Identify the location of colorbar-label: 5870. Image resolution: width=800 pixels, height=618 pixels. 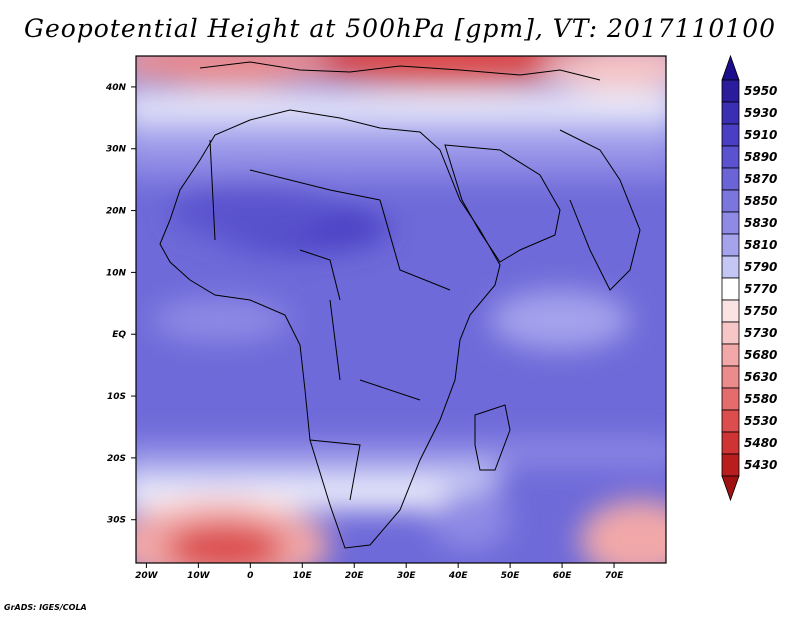
(760, 179).